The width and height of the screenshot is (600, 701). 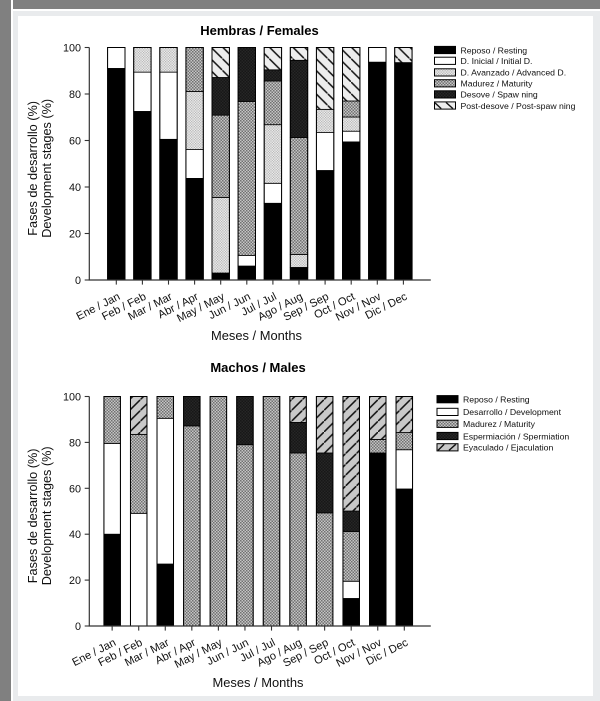 I want to click on svg-text: Espermiación / Spermiation, so click(x=516, y=436).